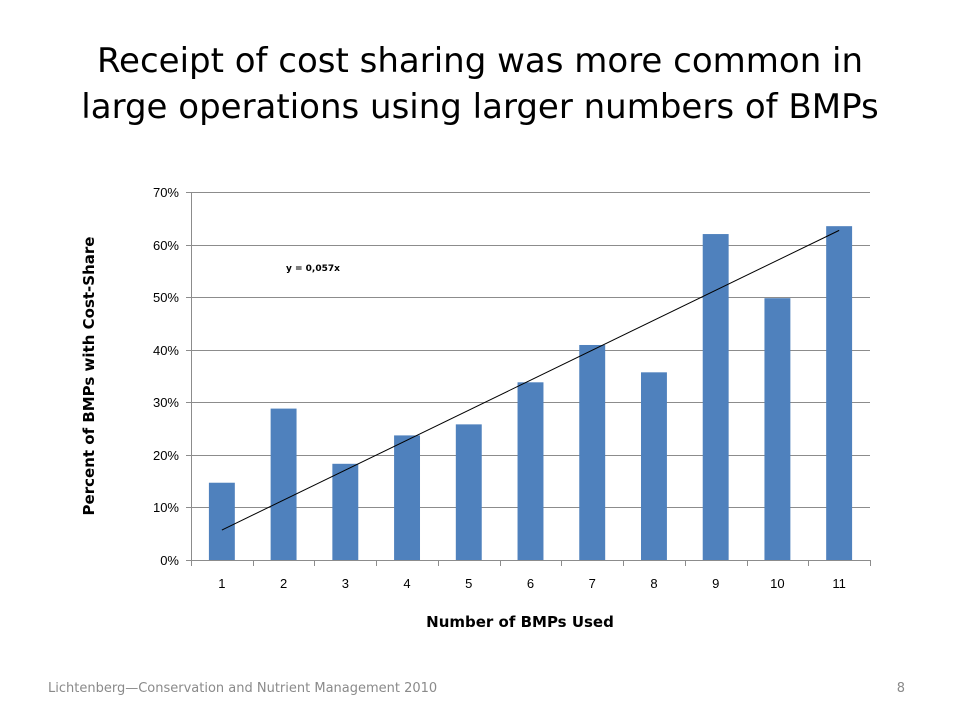  What do you see at coordinates (166, 507) in the screenshot?
I see `y-tick-label: 10%` at bounding box center [166, 507].